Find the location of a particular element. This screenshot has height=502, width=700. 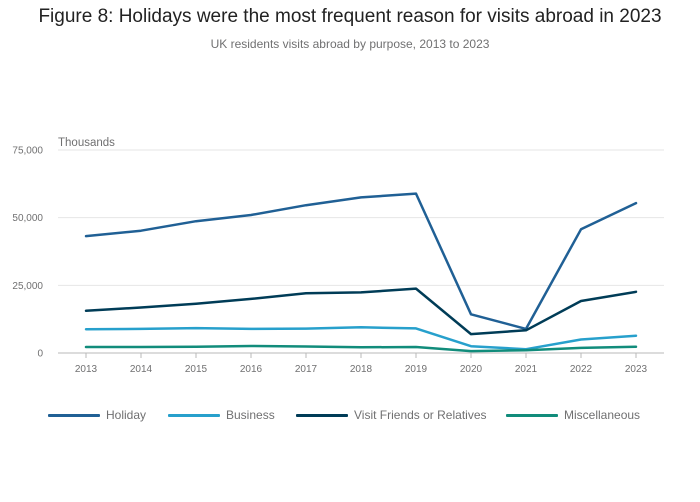

y-tick-label: 75,000 is located at coordinates (27, 151).